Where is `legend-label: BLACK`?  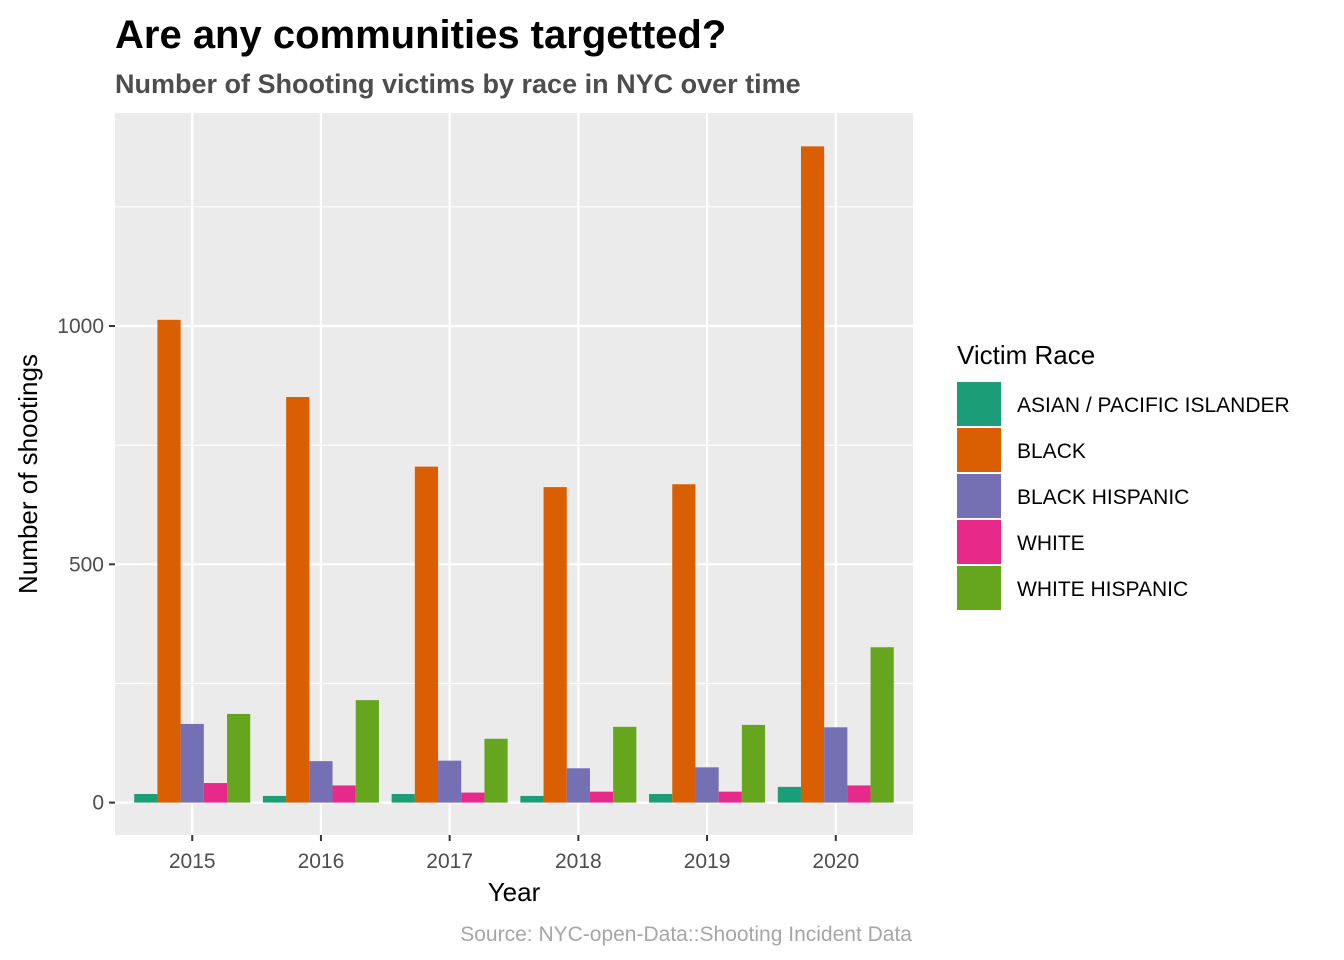 legend-label: BLACK is located at coordinates (1051, 451).